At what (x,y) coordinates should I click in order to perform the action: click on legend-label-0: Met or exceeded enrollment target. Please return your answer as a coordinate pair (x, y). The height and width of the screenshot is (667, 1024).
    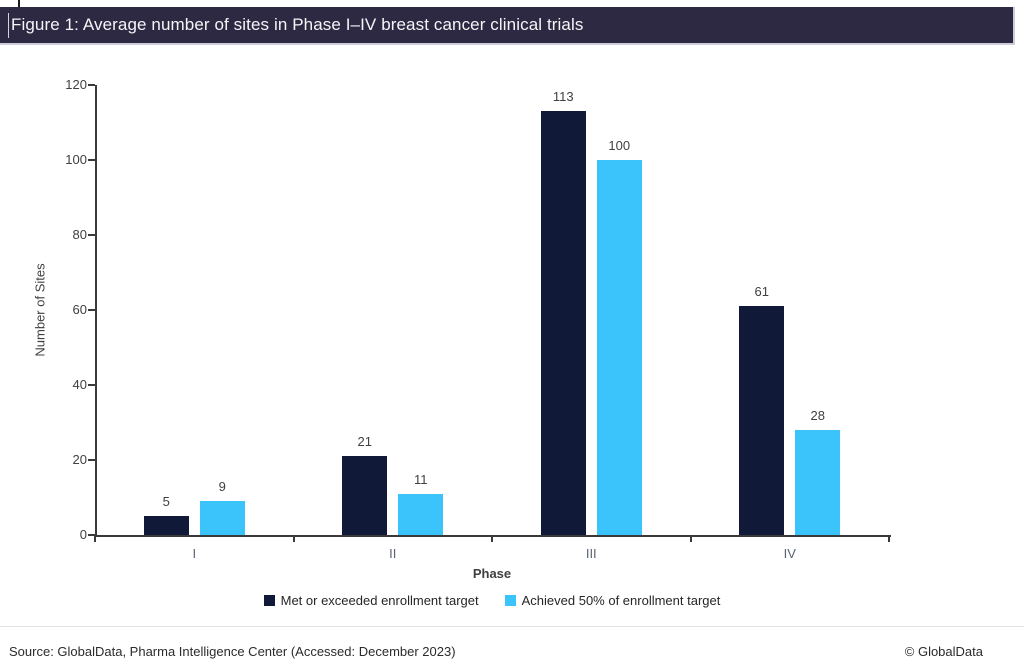
    Looking at the image, I should click on (379, 600).